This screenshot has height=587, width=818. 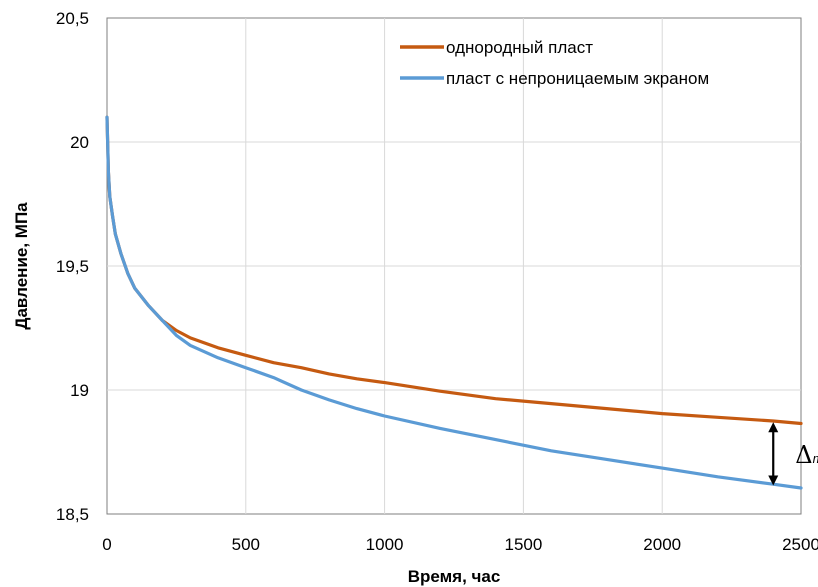 What do you see at coordinates (454, 576) in the screenshot?
I see `x-axis-label: Время, час` at bounding box center [454, 576].